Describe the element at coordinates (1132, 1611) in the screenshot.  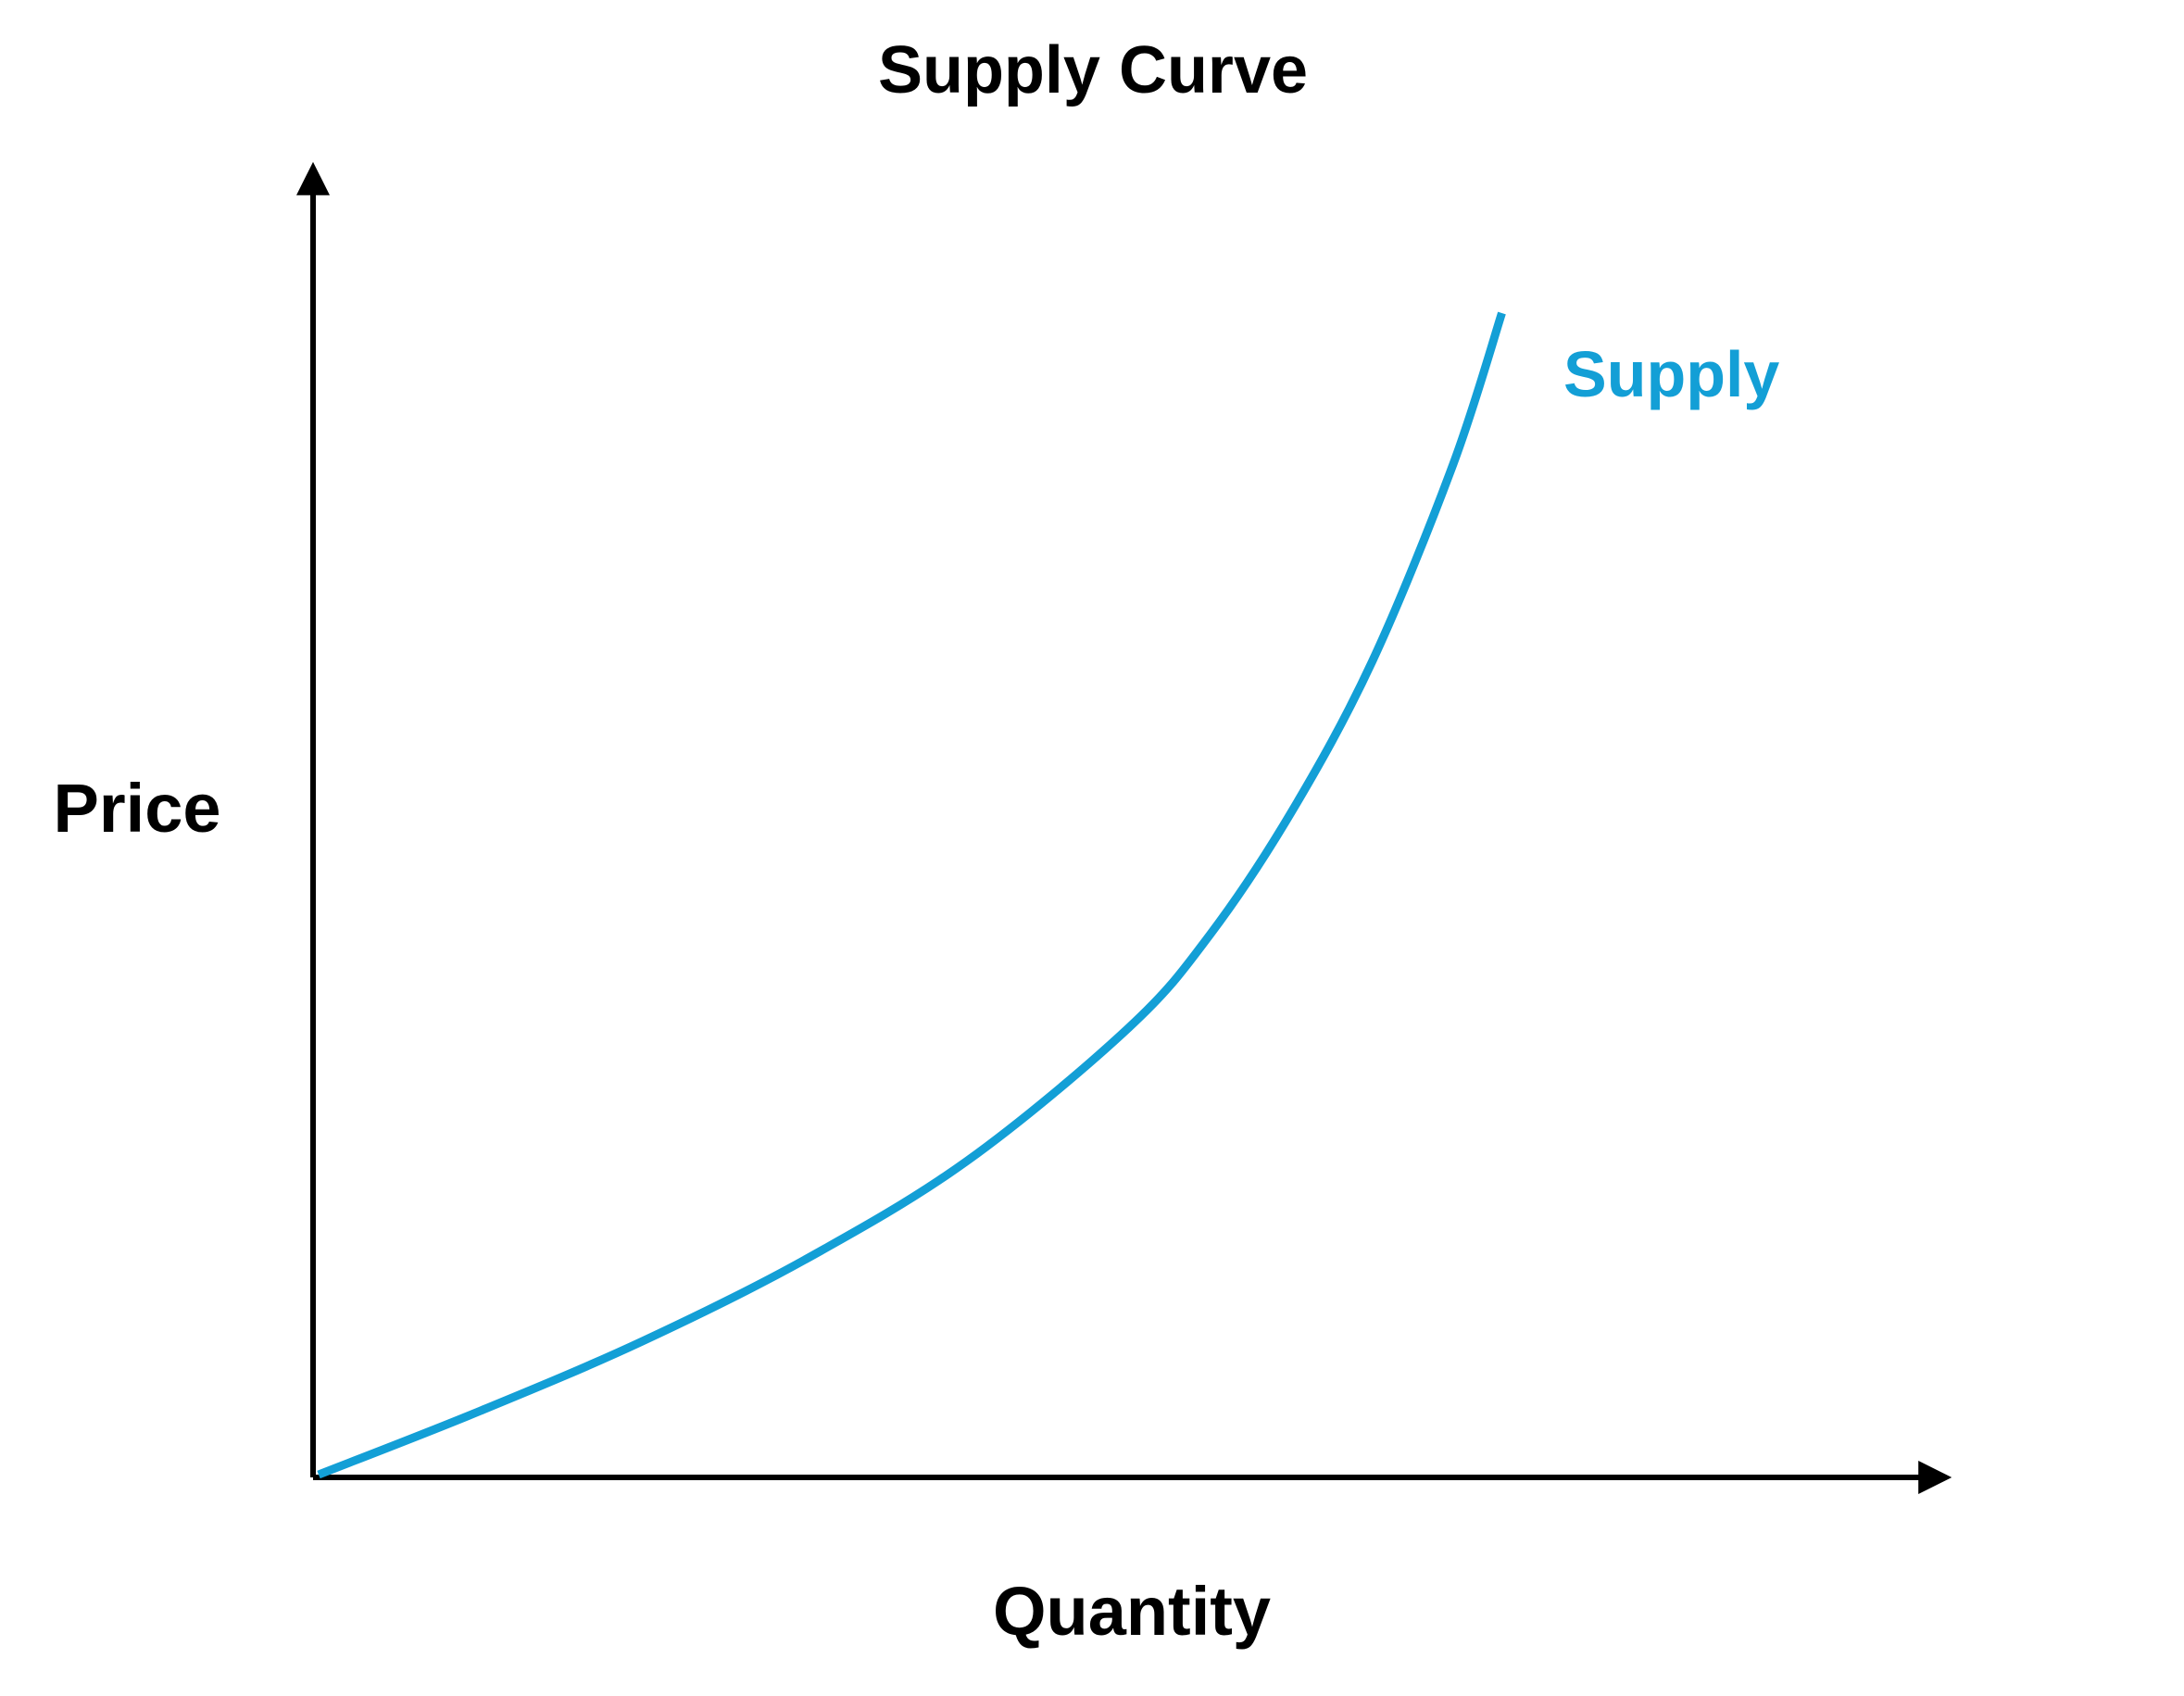
I see `x-axis-label: Quantity` at that location.